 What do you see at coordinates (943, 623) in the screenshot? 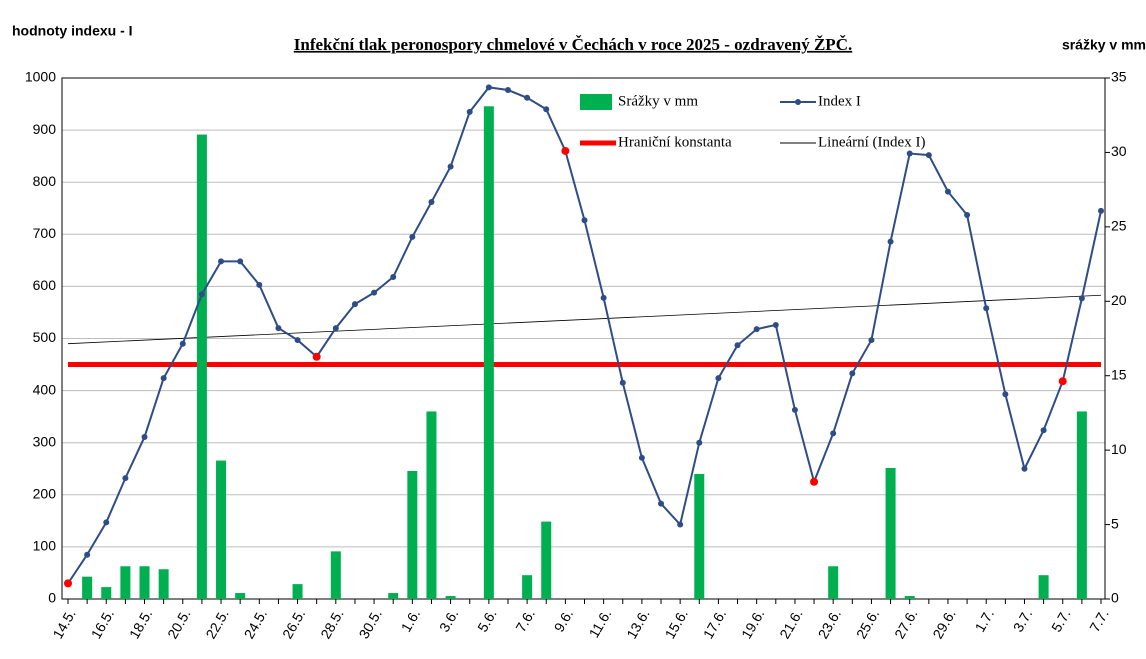
I see `x-tick-label: 29.6.` at bounding box center [943, 623].